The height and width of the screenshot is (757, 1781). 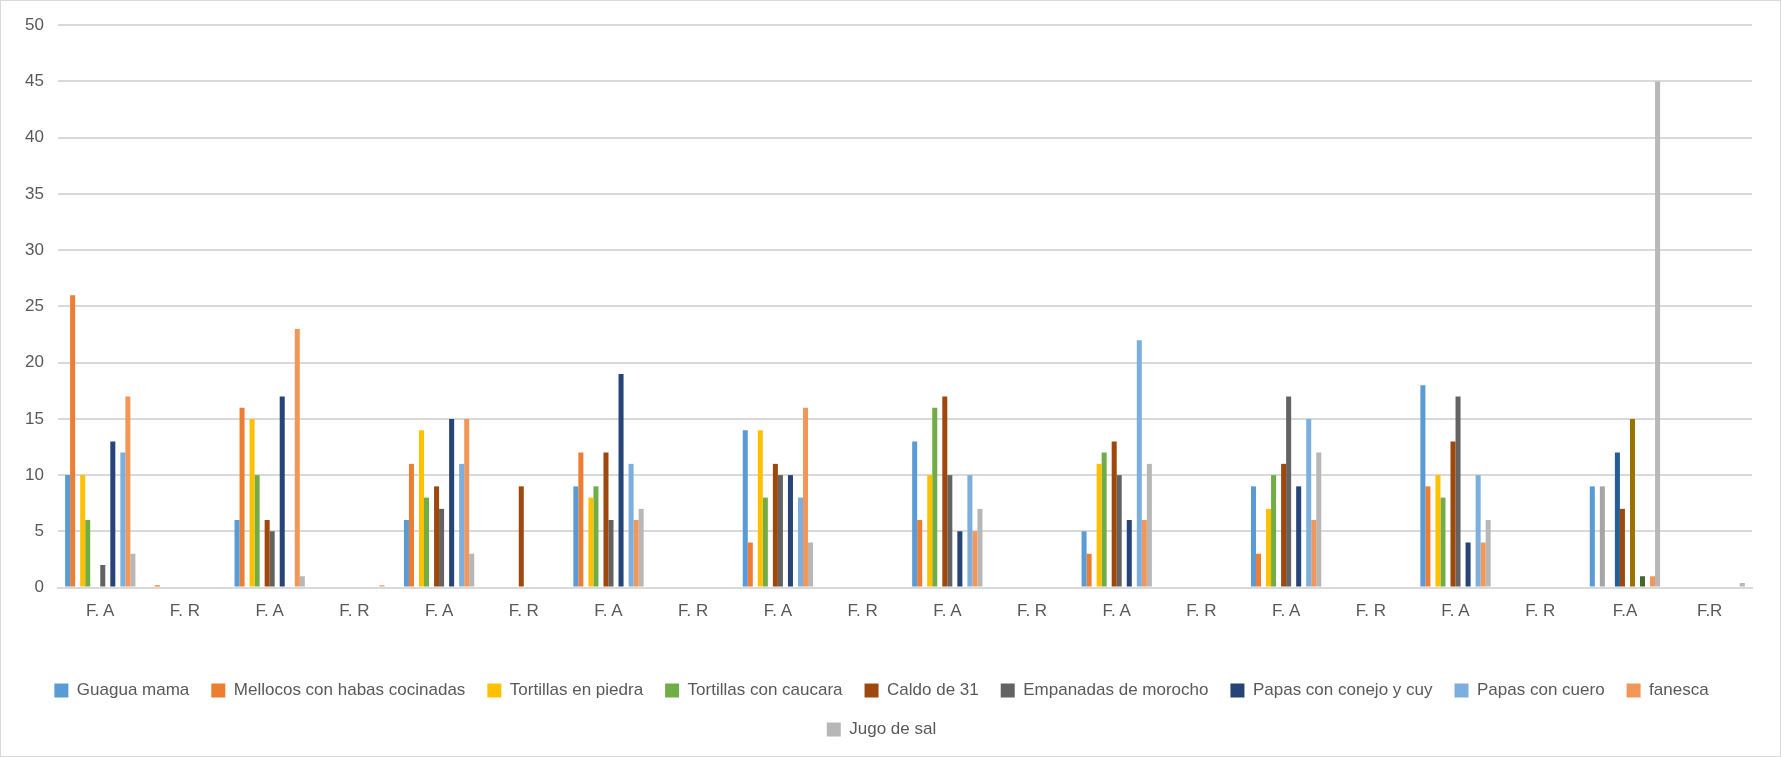 I want to click on legend-label: Guagua mama, so click(x=133, y=690).